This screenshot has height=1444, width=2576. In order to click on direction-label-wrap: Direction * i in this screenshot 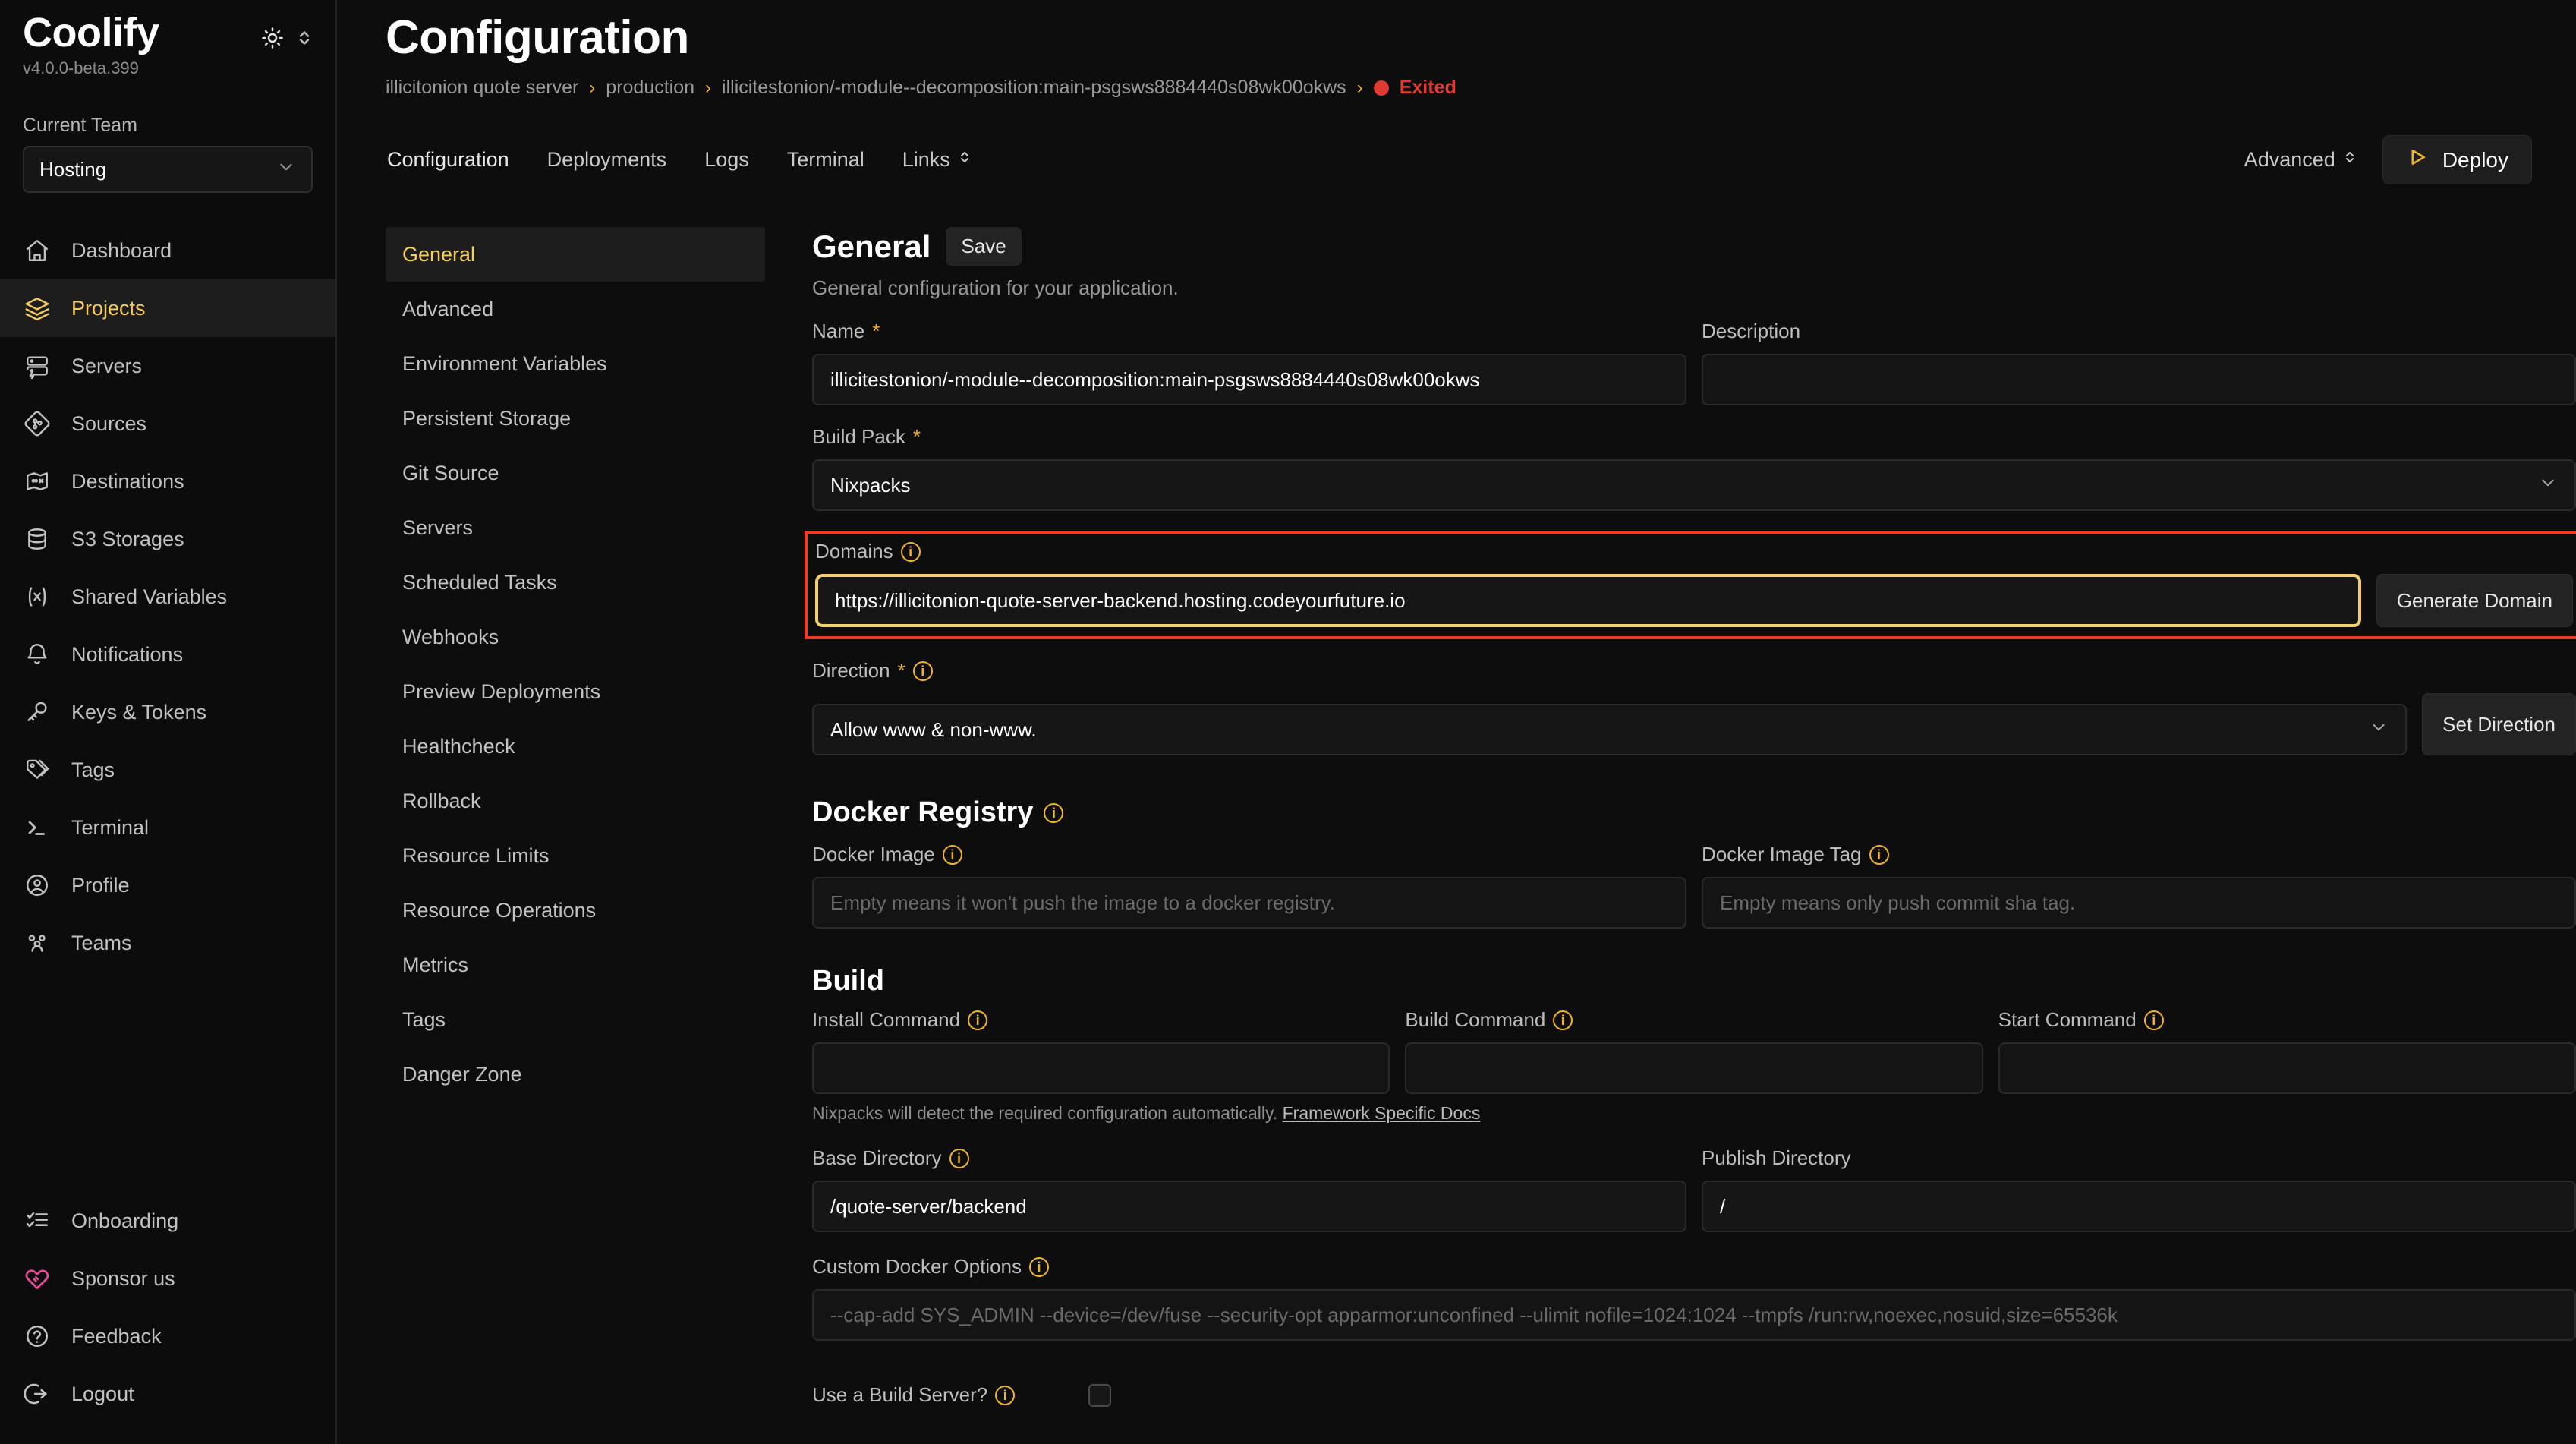, I will do `click(1694, 671)`.